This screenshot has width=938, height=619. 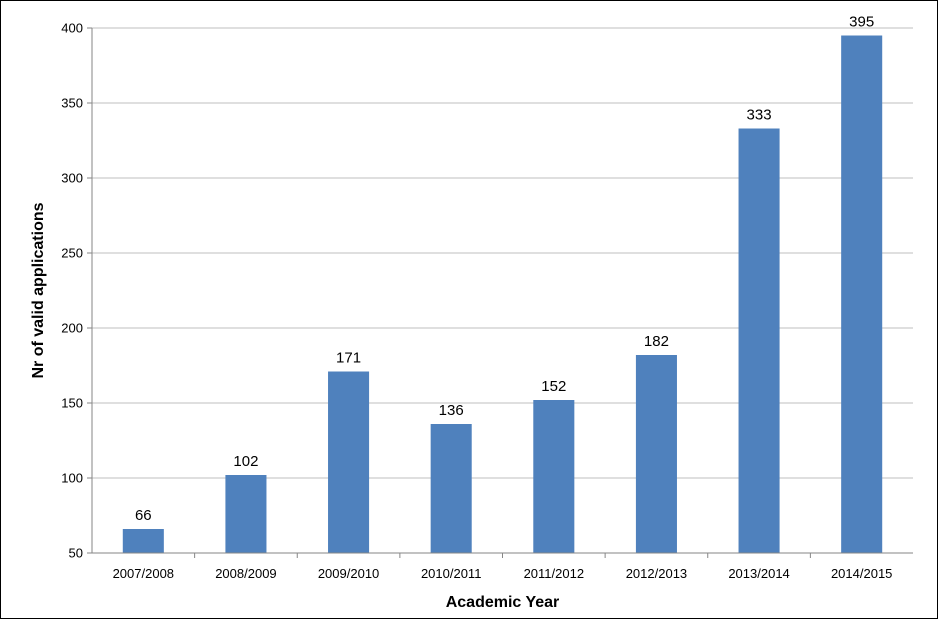 I want to click on y-tick-label: 200, so click(x=72, y=328).